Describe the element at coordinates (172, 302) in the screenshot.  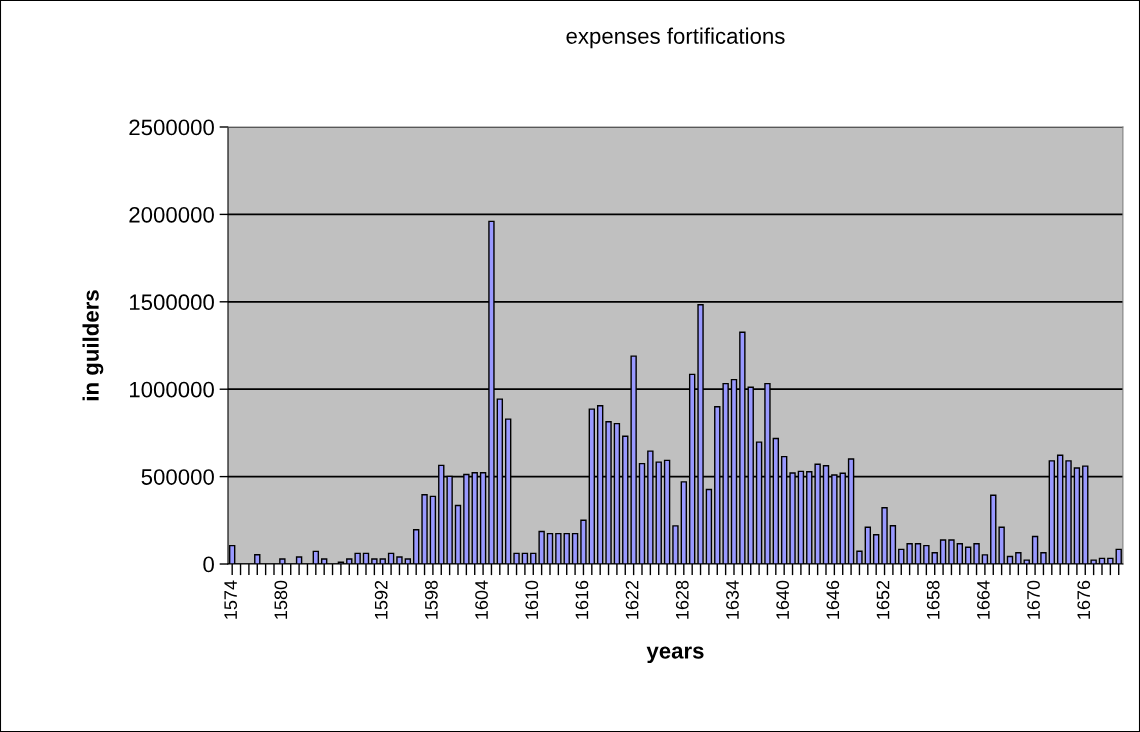
I see `y-tick-label: 1500000` at that location.